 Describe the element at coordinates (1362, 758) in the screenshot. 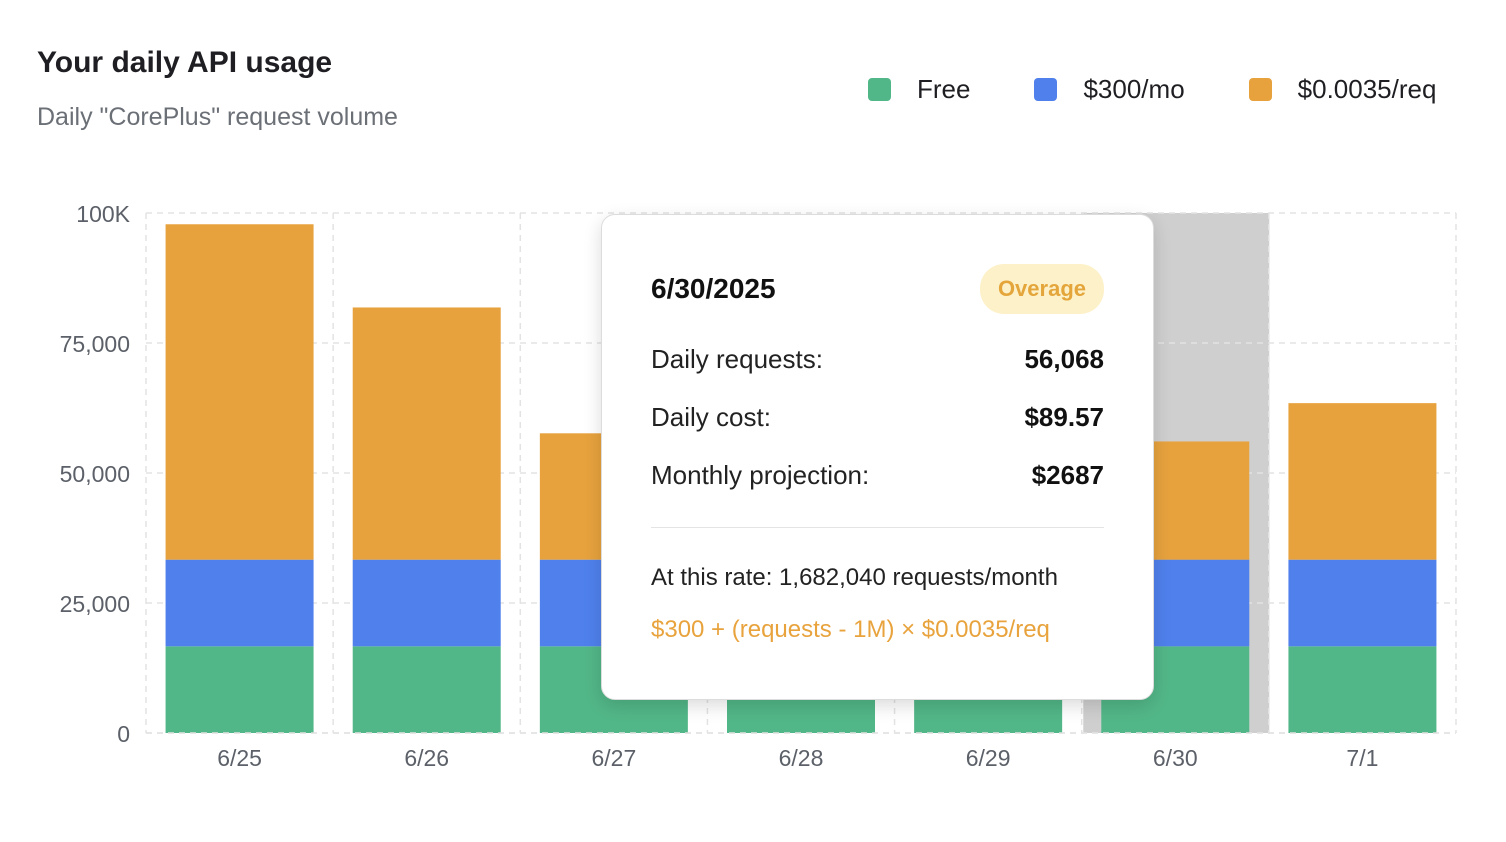

I see `x-tick-label: 7/1` at that location.